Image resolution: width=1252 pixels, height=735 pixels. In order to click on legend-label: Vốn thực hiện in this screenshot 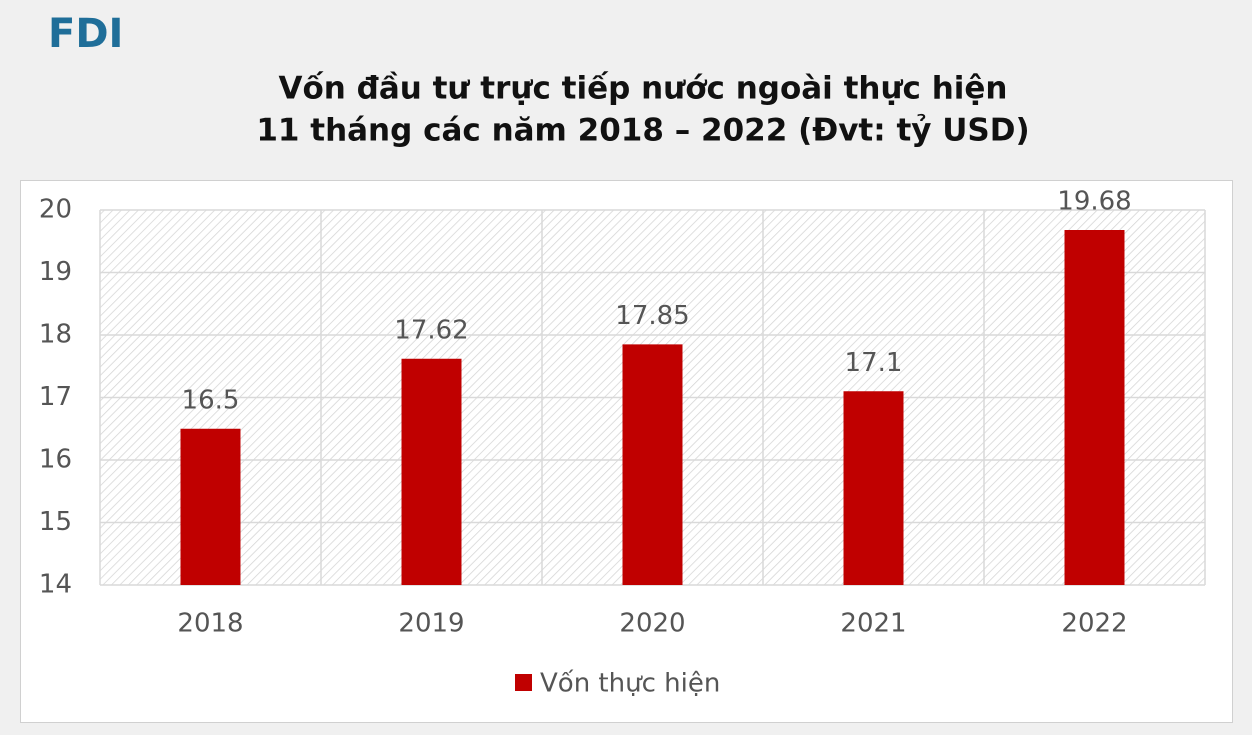, I will do `click(630, 684)`.